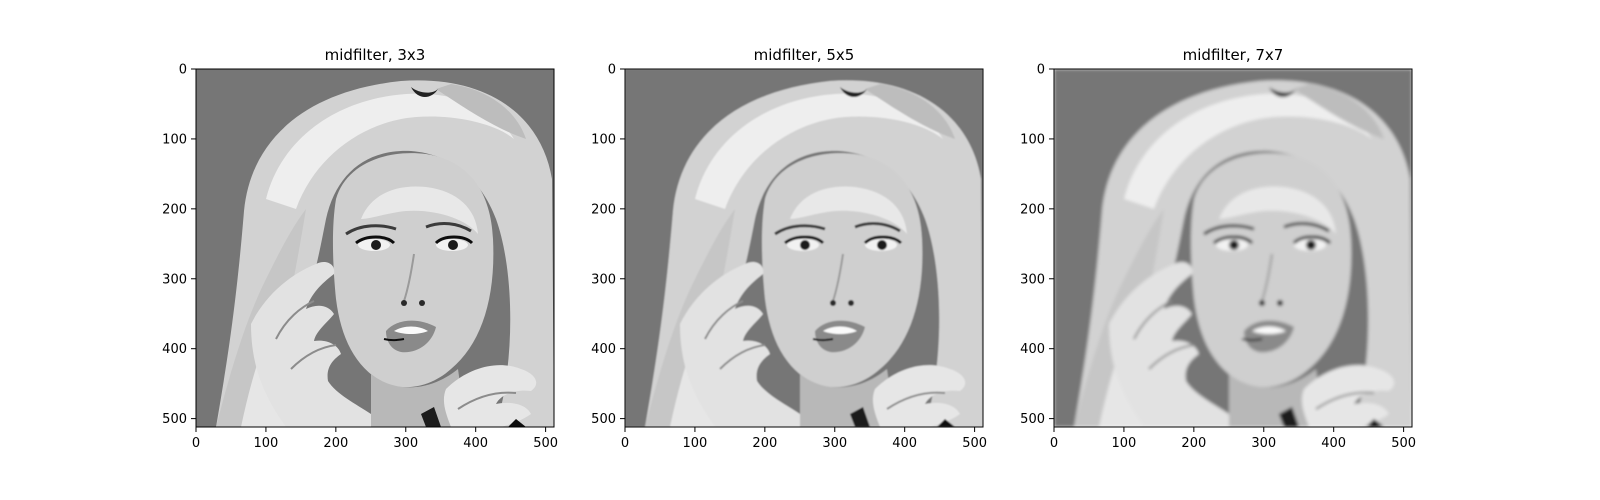 This screenshot has width=1600, height=500. What do you see at coordinates (804, 55) in the screenshot?
I see `panel-title: midfilter, 5x5` at bounding box center [804, 55].